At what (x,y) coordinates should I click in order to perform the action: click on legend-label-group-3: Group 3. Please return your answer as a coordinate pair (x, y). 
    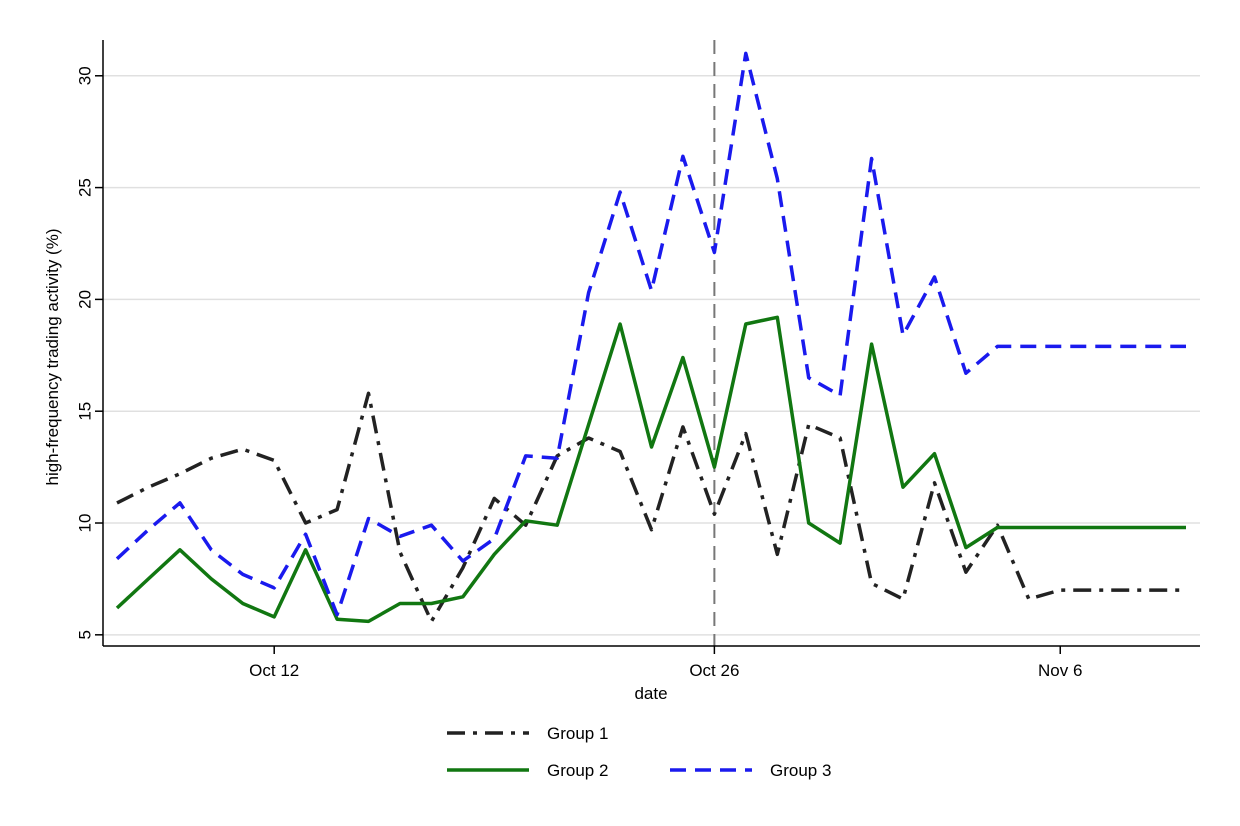
    Looking at the image, I should click on (800, 770).